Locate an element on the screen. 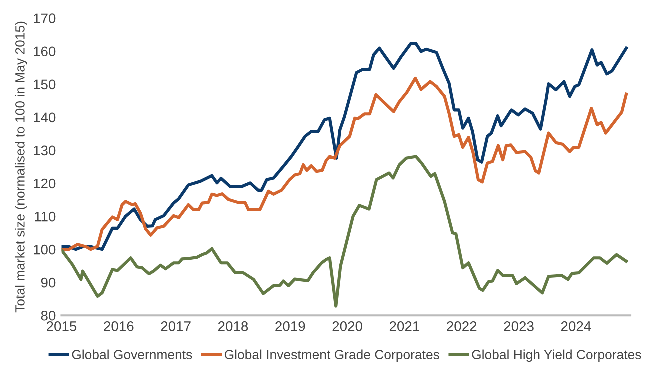  x-tick-label: 2019 is located at coordinates (291, 327).